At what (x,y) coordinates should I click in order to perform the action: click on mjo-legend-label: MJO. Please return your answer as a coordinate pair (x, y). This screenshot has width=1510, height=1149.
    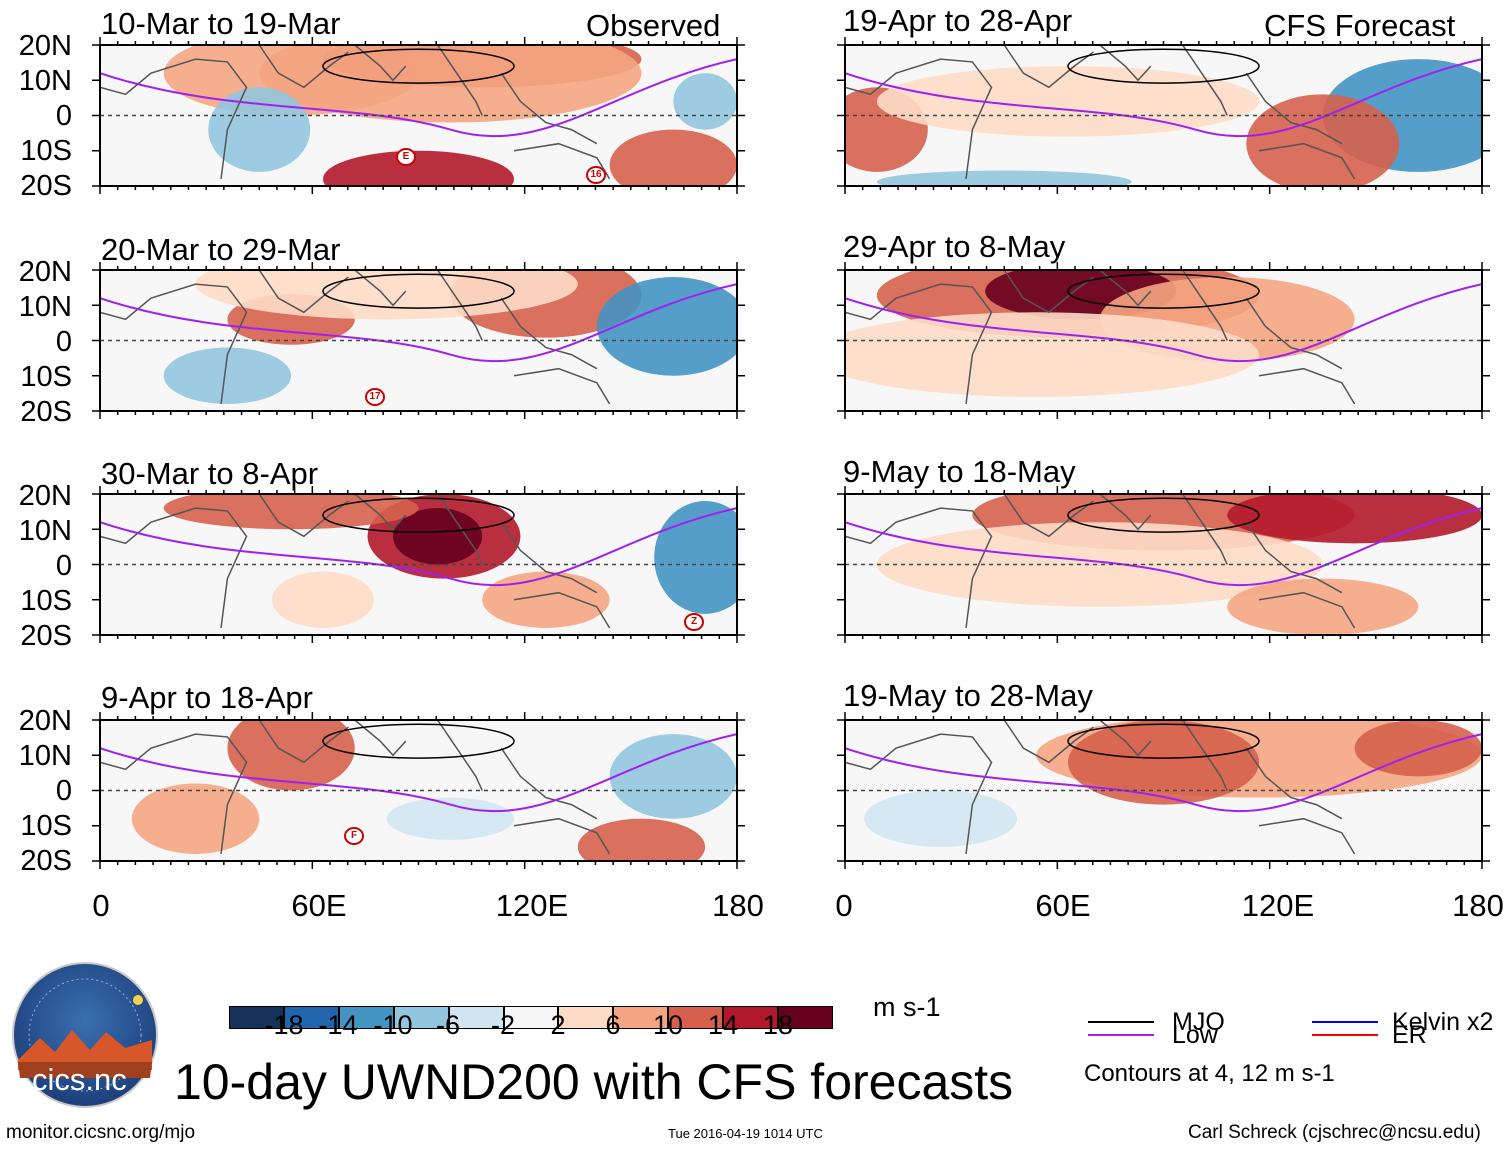
    Looking at the image, I should click on (1198, 1022).